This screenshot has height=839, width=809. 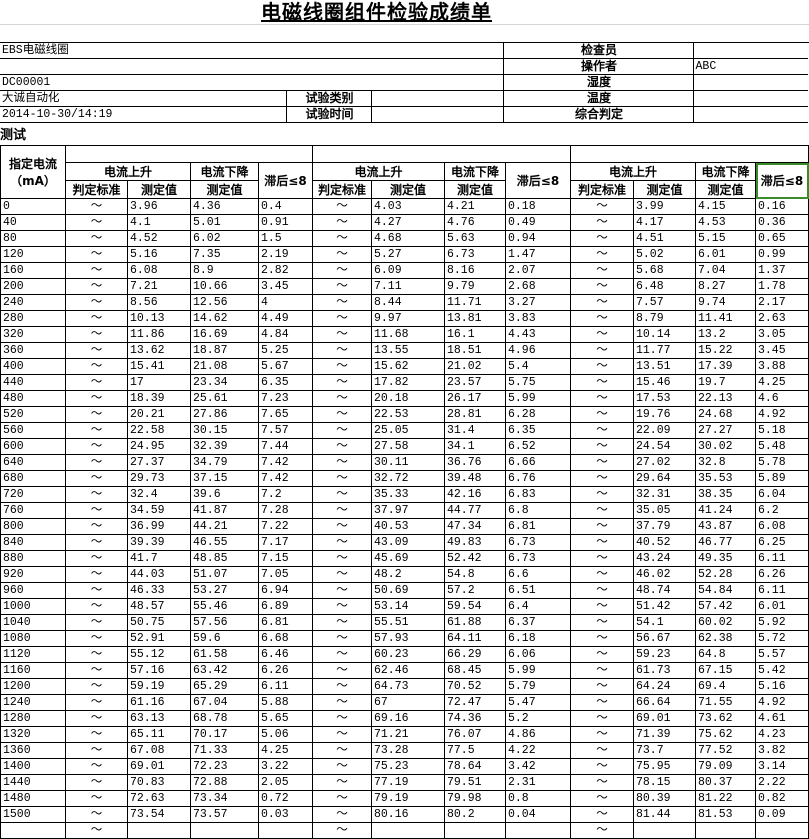 I want to click on rising-value-cell: 69.16, so click(x=408, y=718).